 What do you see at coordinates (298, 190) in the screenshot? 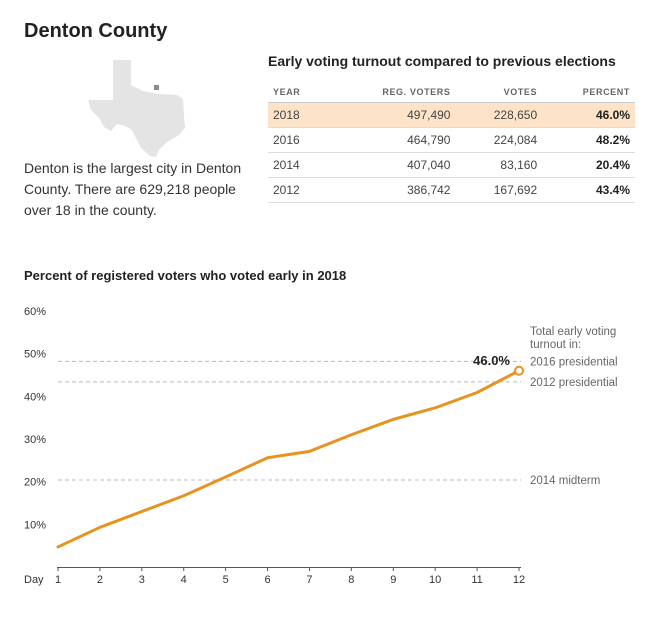
I see `cell-year: 2012` at bounding box center [298, 190].